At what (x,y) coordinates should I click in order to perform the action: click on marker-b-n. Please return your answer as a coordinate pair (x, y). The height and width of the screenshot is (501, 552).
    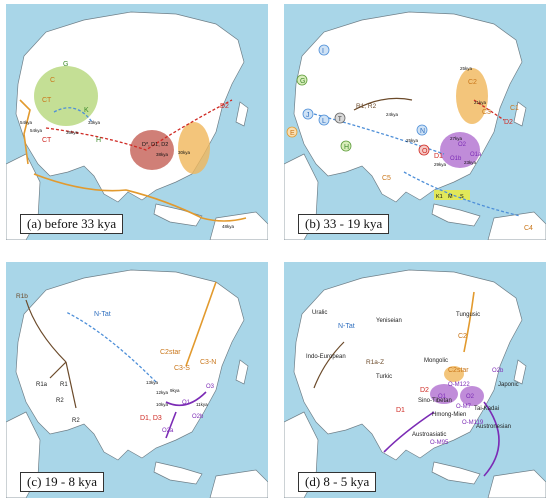
    Looking at the image, I should click on (422, 130).